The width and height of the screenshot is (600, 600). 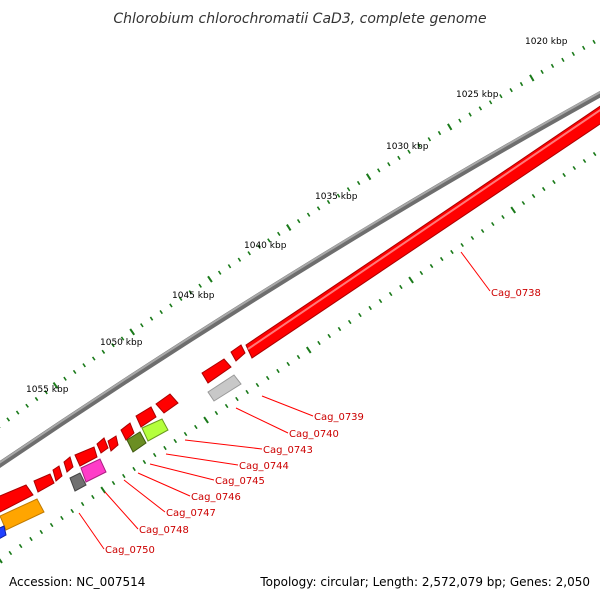 What do you see at coordinates (546, 42) in the screenshot?
I see `tick-label-1020: 1020 kbp` at bounding box center [546, 42].